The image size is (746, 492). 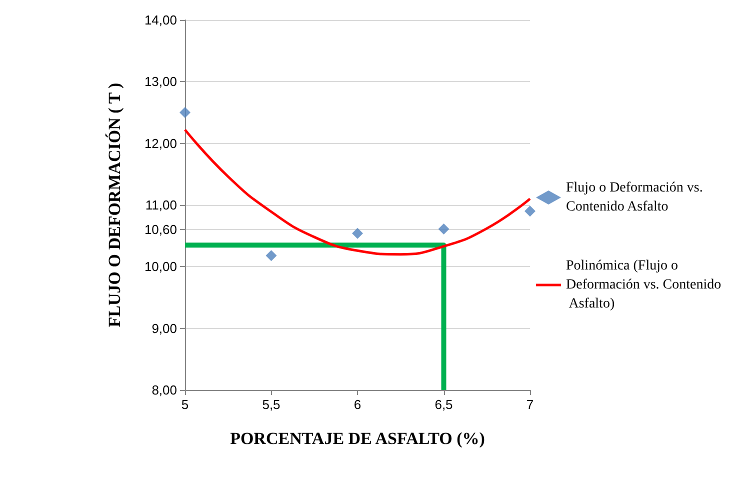 What do you see at coordinates (160, 230) in the screenshot?
I see `y-tick-label: 10,60` at bounding box center [160, 230].